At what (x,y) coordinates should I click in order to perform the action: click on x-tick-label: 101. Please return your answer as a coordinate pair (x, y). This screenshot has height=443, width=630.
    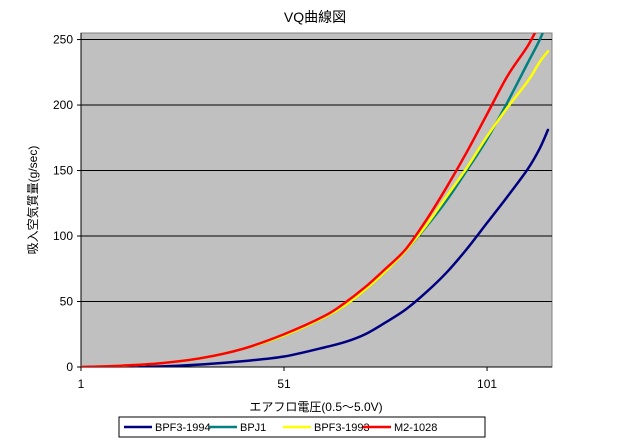
    Looking at the image, I should click on (487, 384).